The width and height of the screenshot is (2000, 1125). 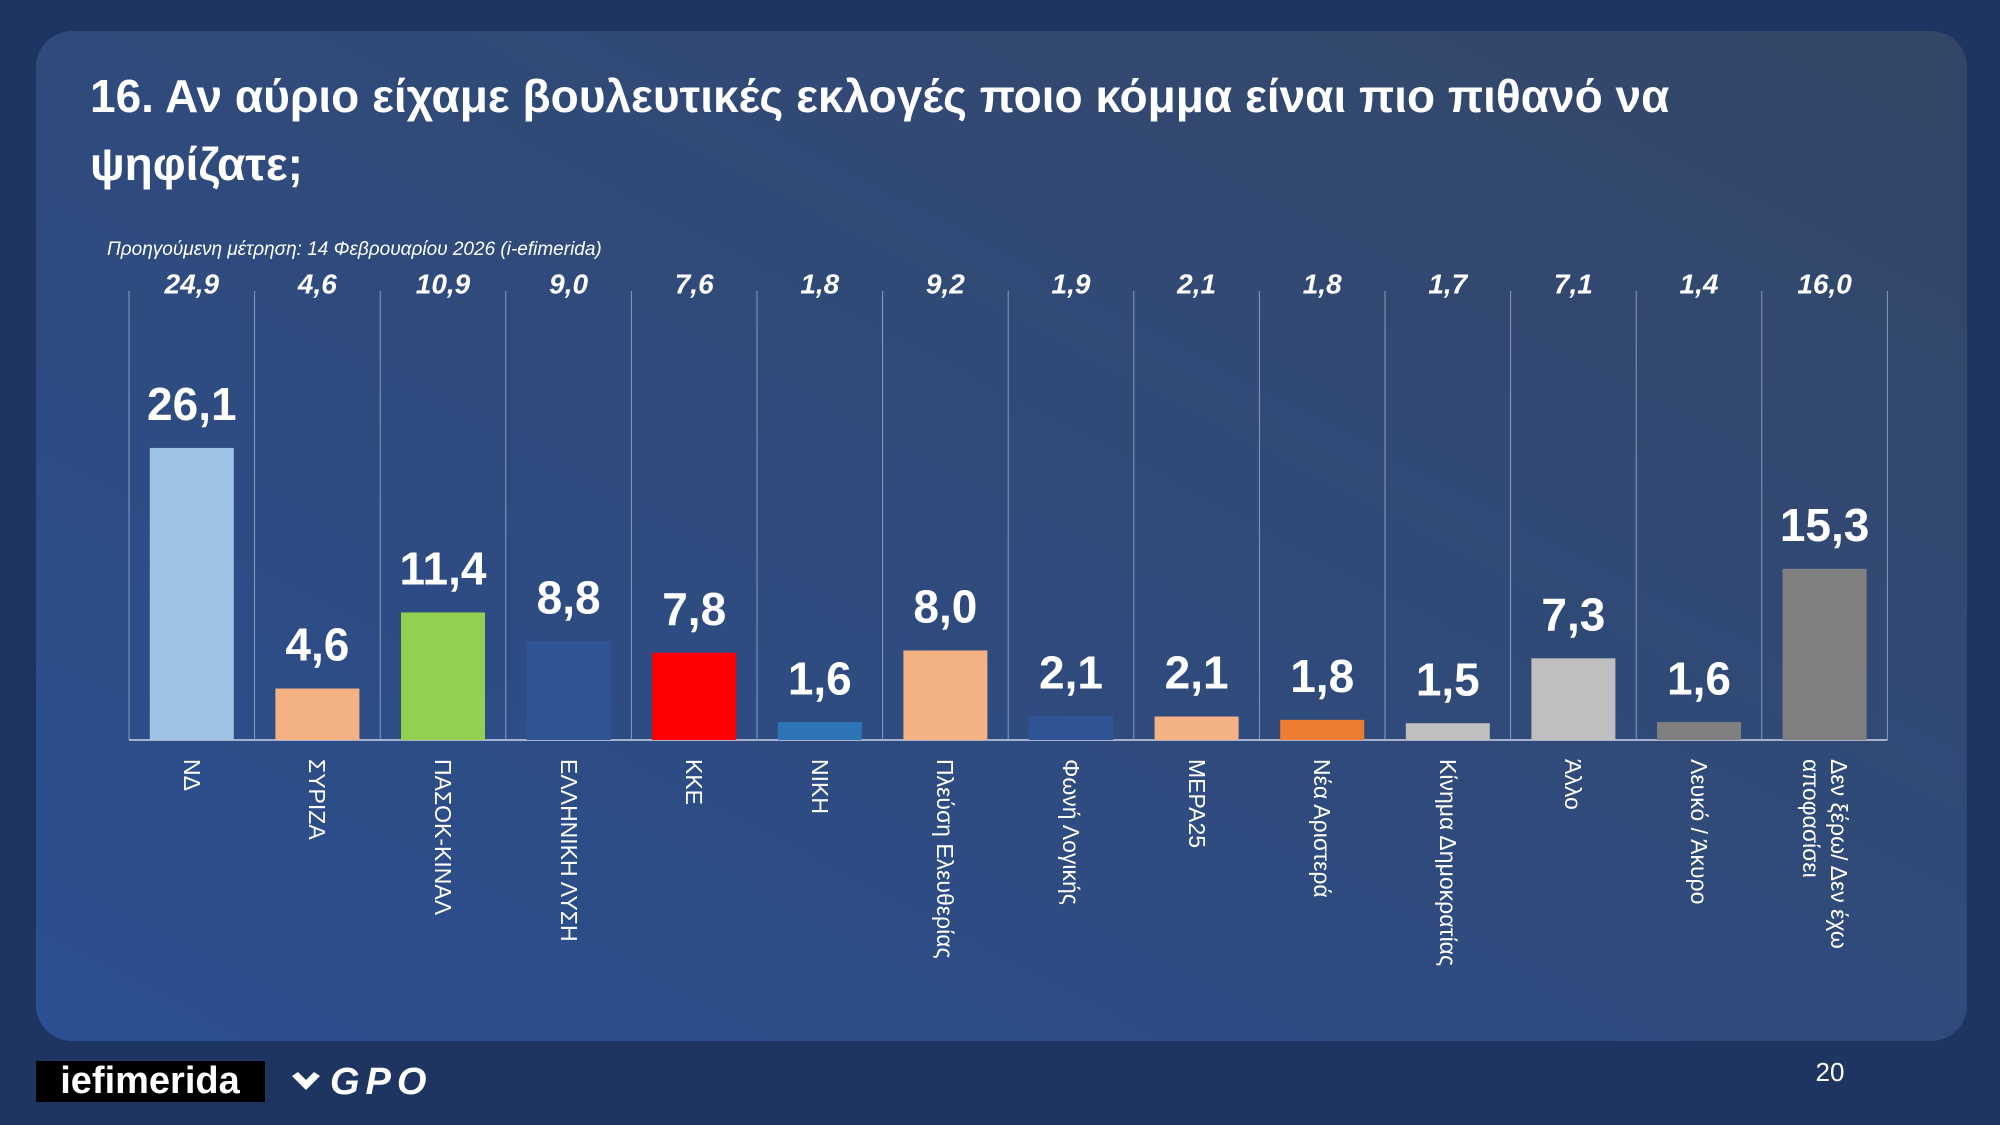 I want to click on category-label: ΠΑΣΟΚ-ΚΙΝΑΛ, so click(x=443, y=909).